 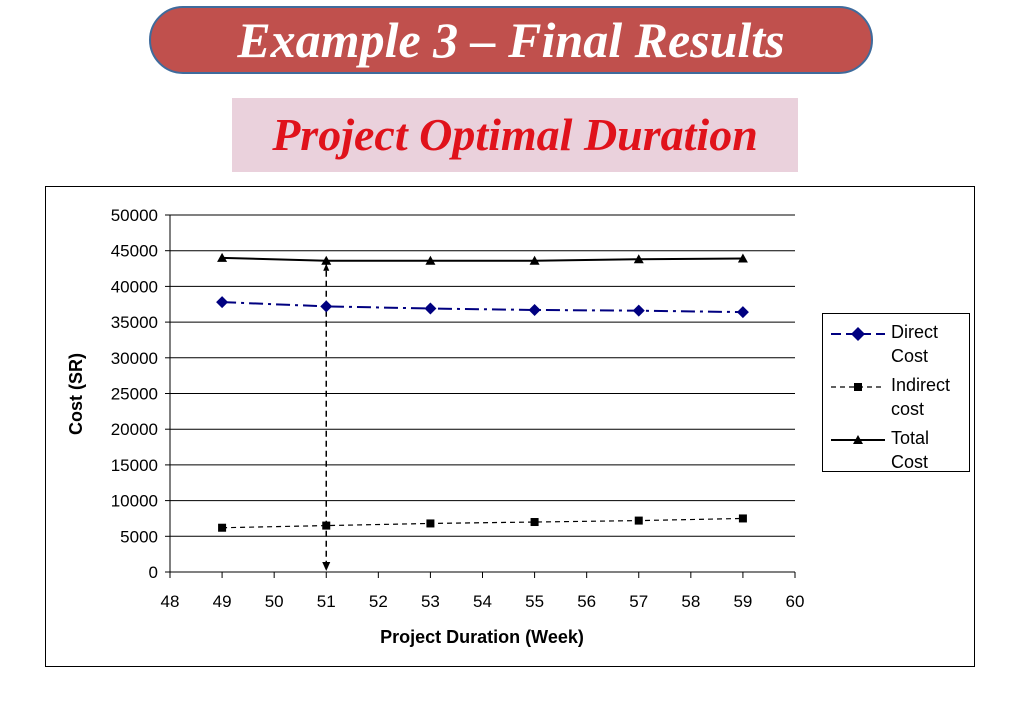 I want to click on x-tick-label: 58, so click(x=690, y=601).